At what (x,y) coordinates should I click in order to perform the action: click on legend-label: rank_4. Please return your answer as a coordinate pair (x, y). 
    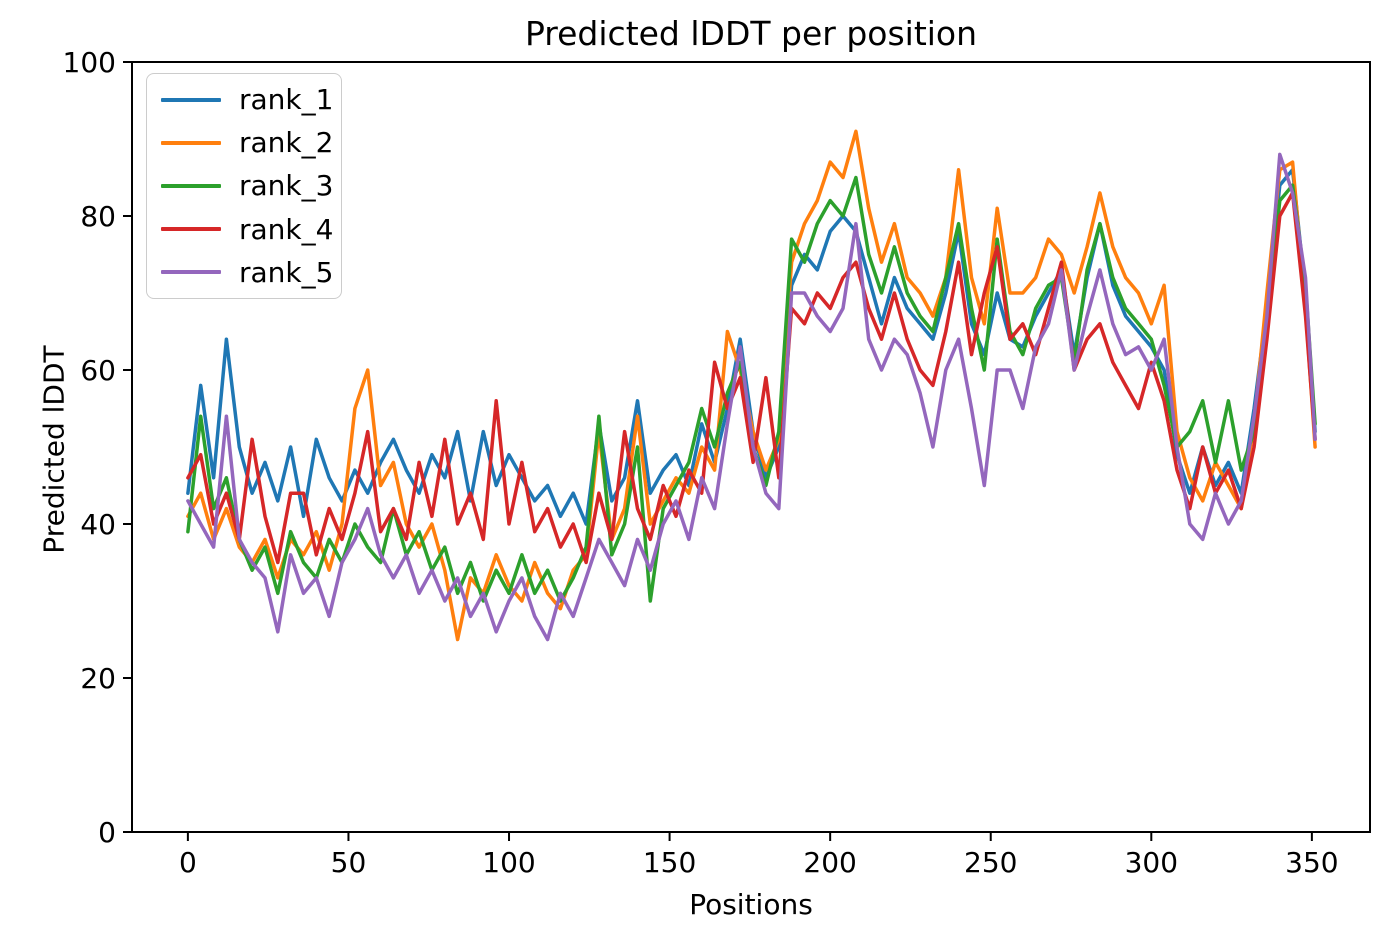
    Looking at the image, I should click on (286, 229).